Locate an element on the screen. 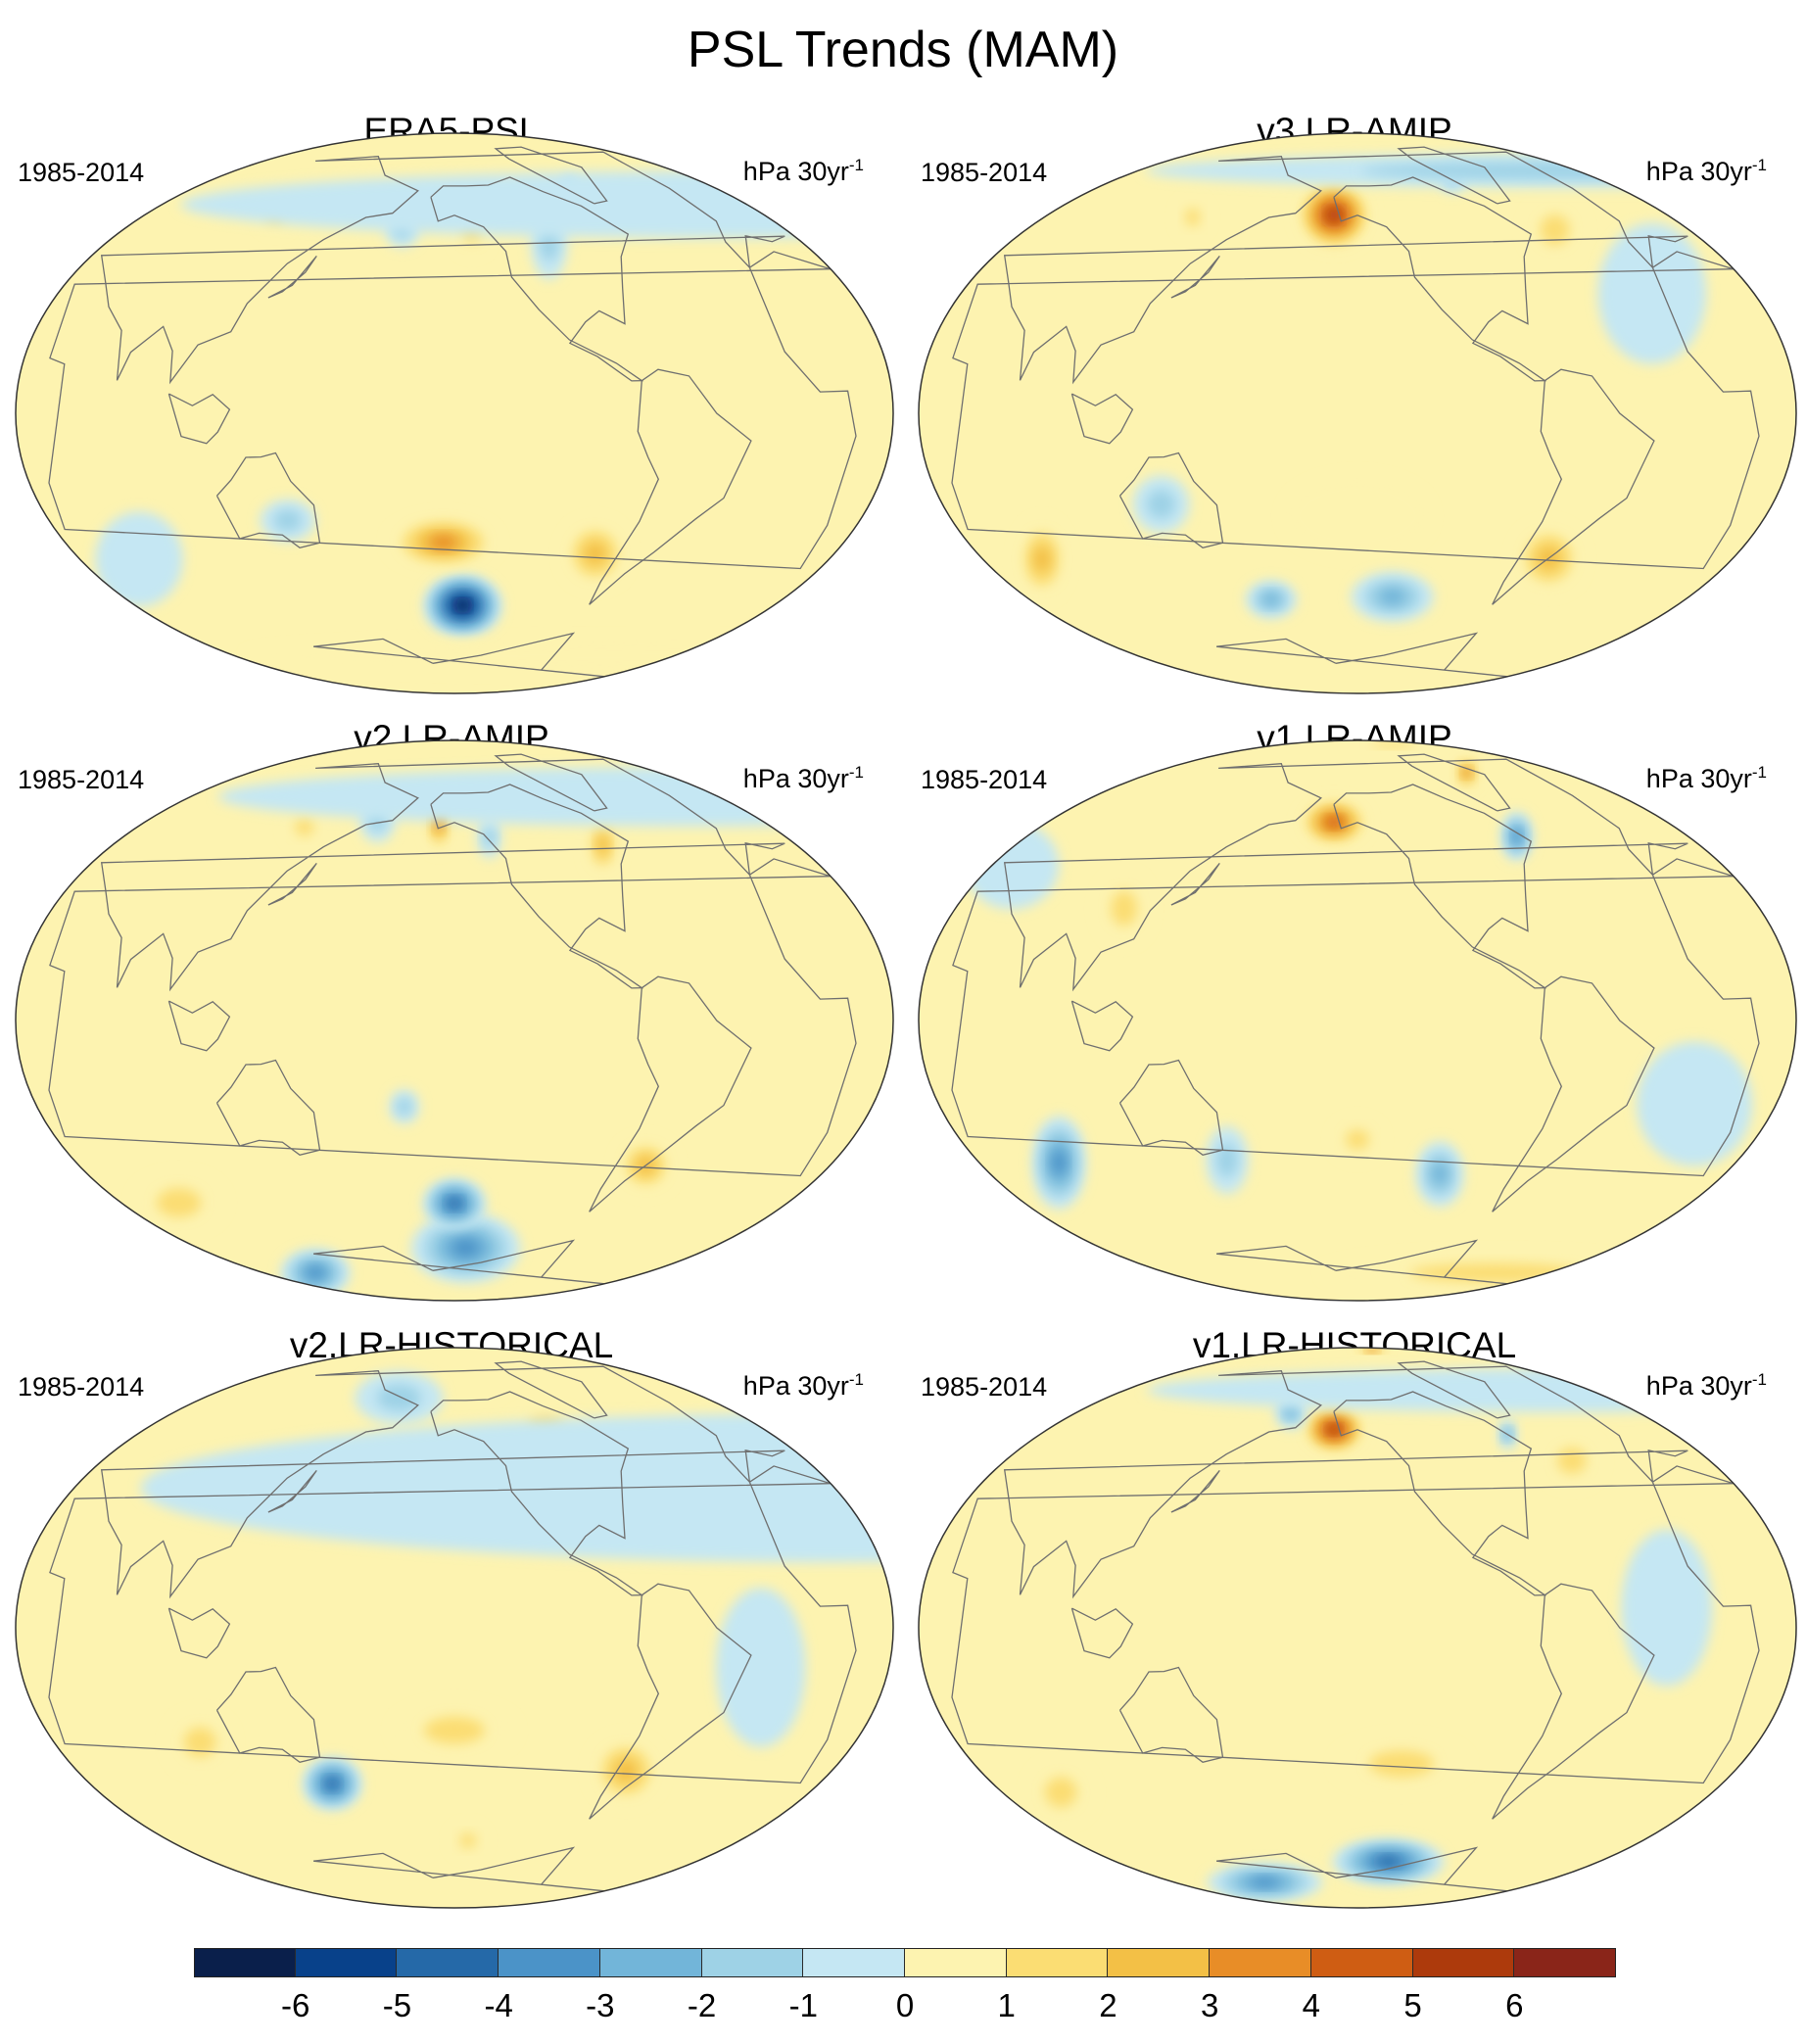 Image resolution: width=1806 pixels, height=2044 pixels. colorbar-tick-label: 4 is located at coordinates (1312, 2005).